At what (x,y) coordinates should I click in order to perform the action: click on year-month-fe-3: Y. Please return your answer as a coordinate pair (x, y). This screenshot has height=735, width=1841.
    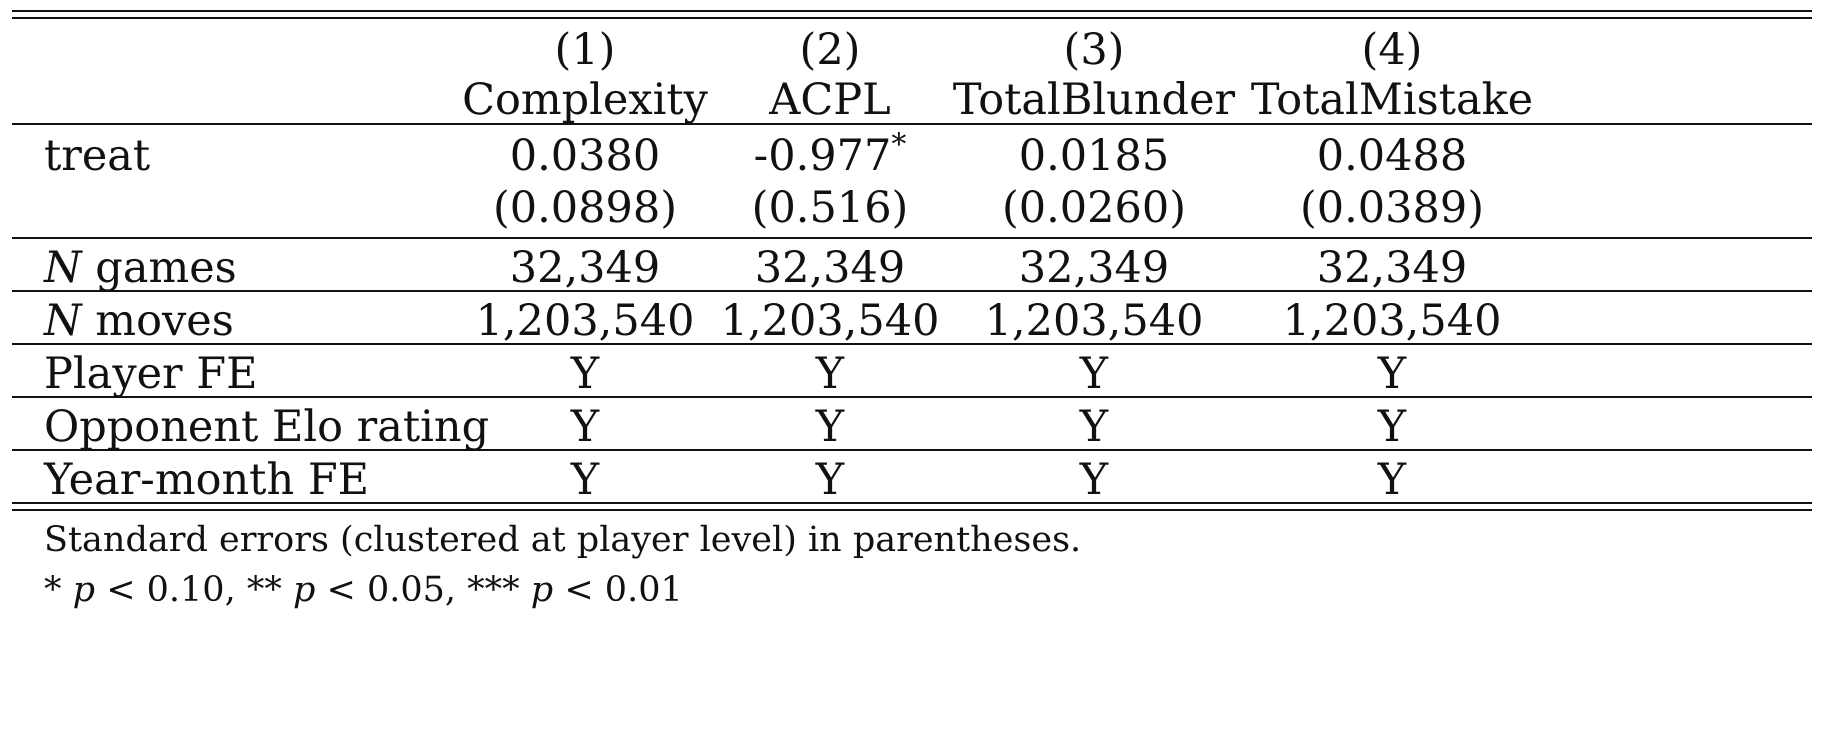
    Looking at the image, I should click on (1094, 480).